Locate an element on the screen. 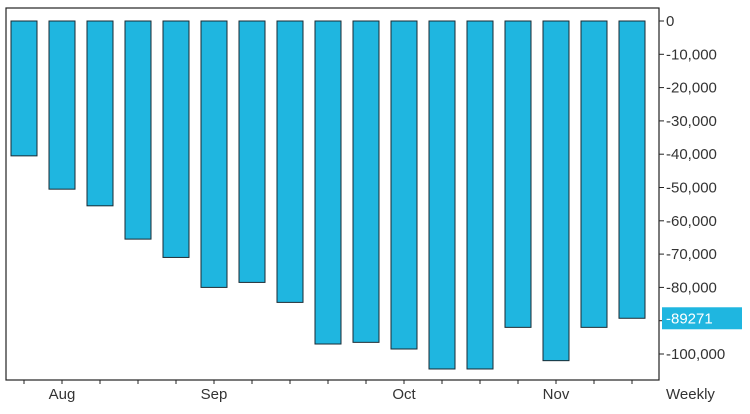  last-value-box is located at coordinates (702, 318).